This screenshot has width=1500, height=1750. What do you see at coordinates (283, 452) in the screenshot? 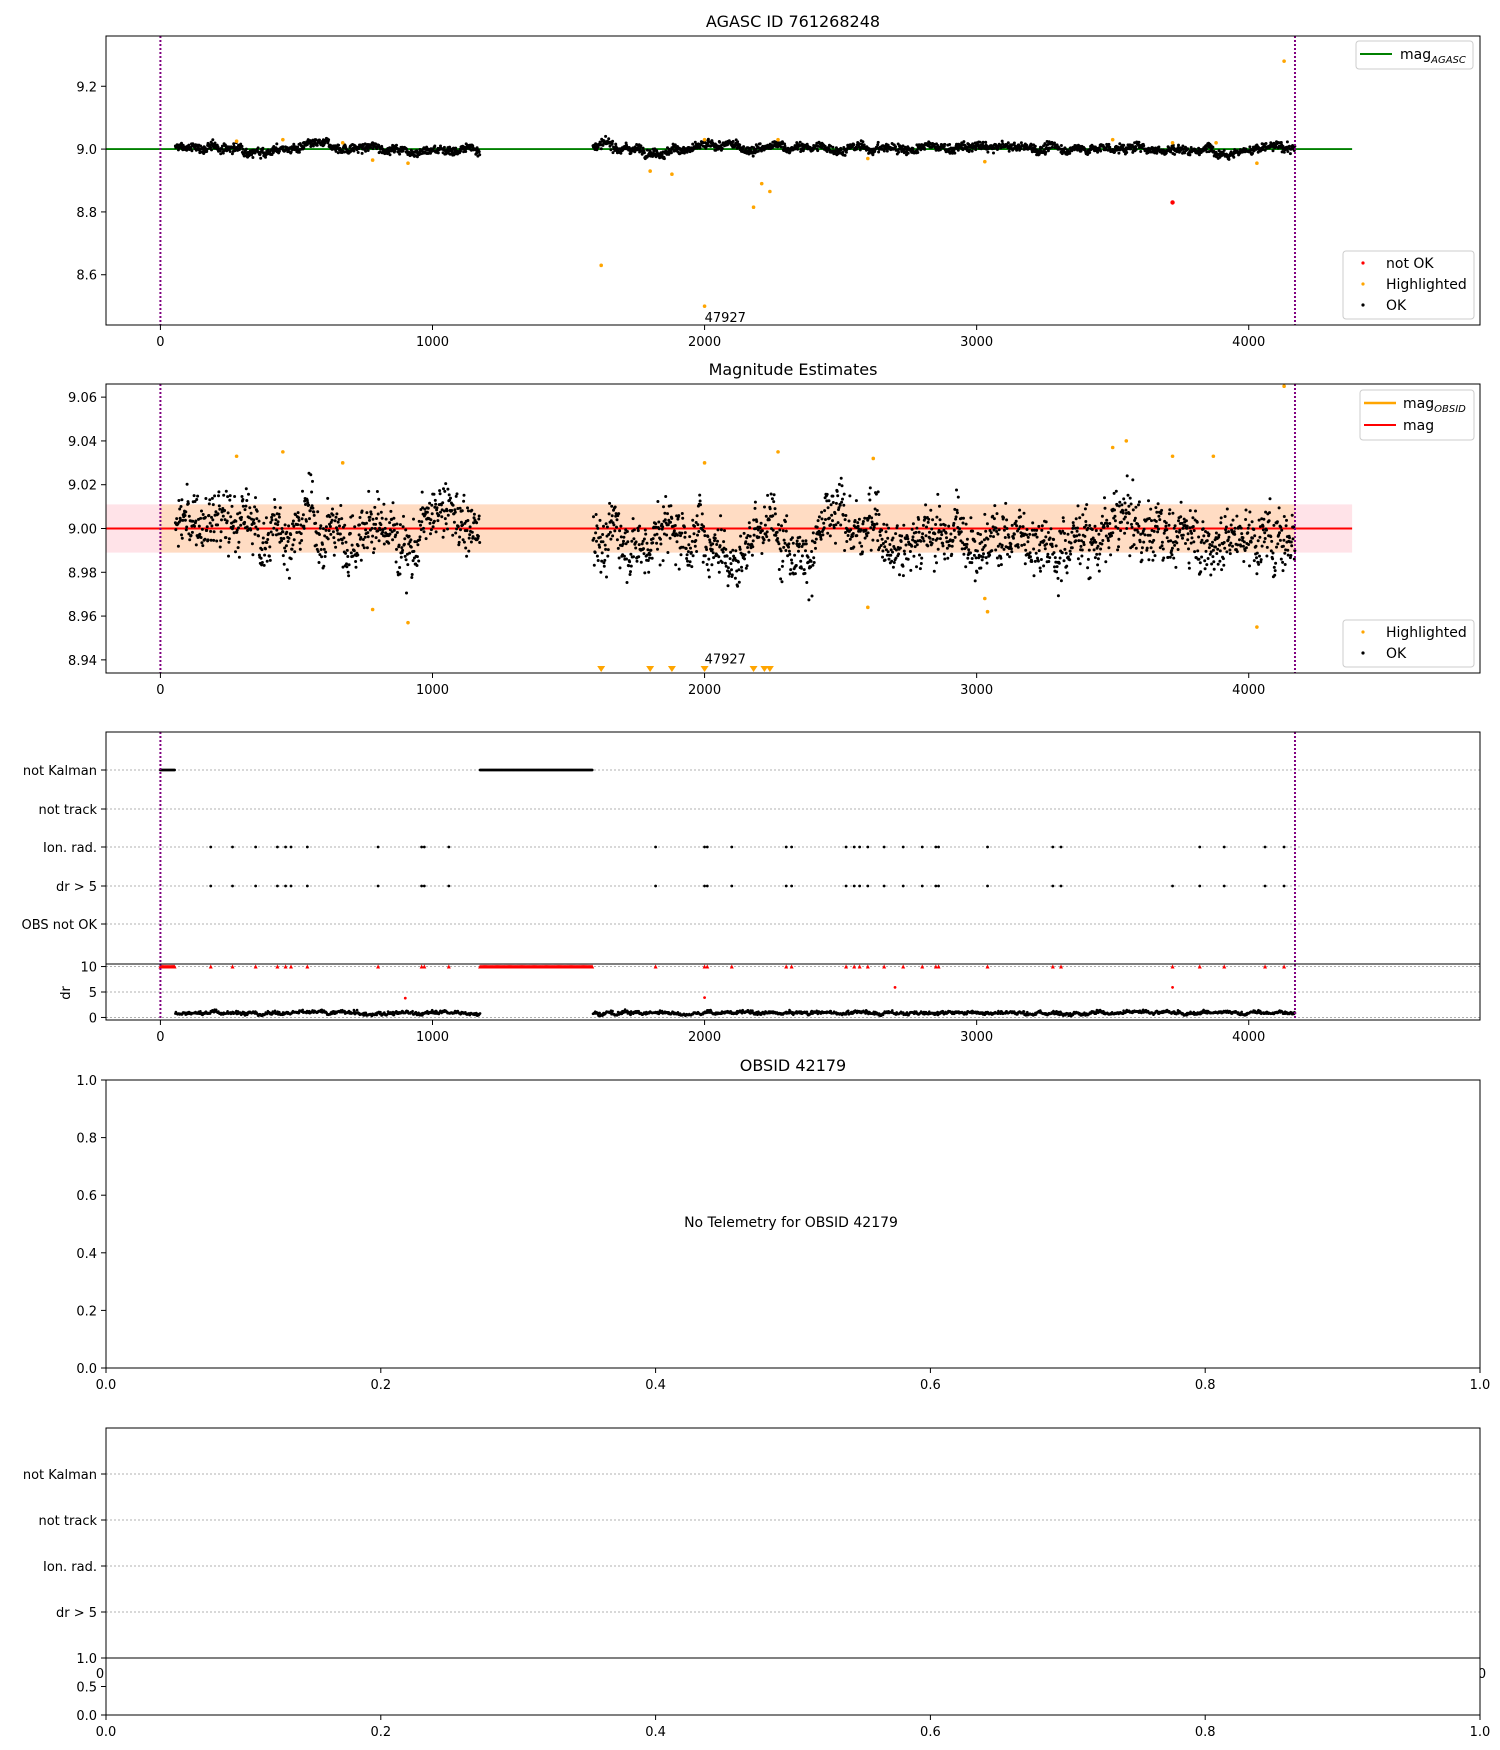
I see `estimates-highlighted-point` at bounding box center [283, 452].